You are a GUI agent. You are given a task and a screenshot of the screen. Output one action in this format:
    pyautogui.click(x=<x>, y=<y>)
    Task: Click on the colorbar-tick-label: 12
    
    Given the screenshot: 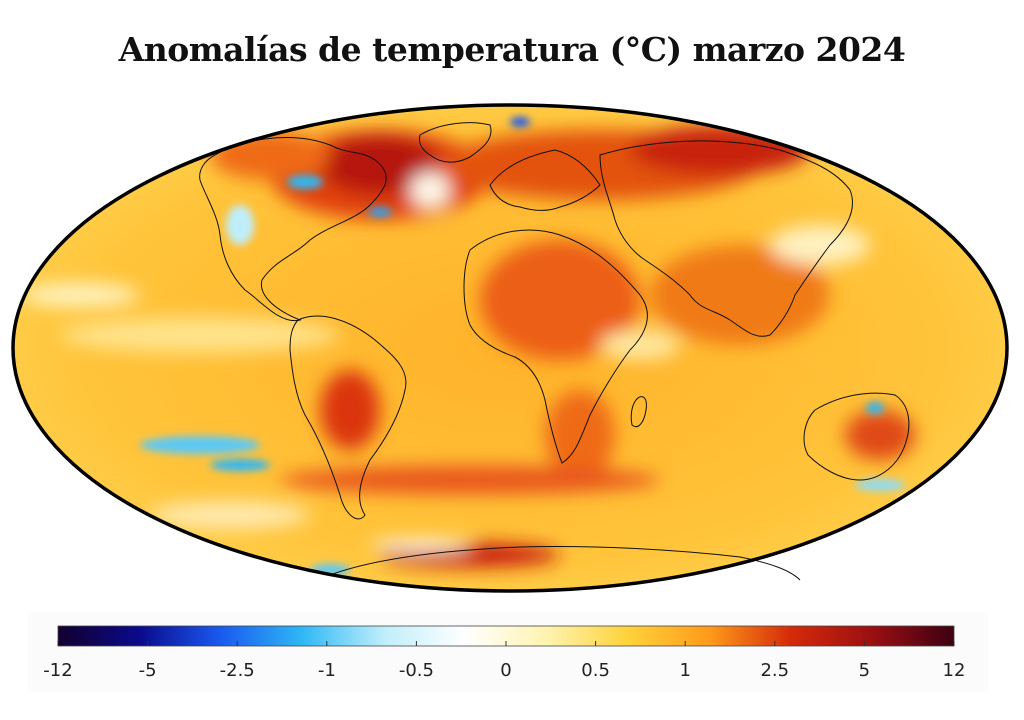 What is the action you would take?
    pyautogui.click(x=954, y=670)
    